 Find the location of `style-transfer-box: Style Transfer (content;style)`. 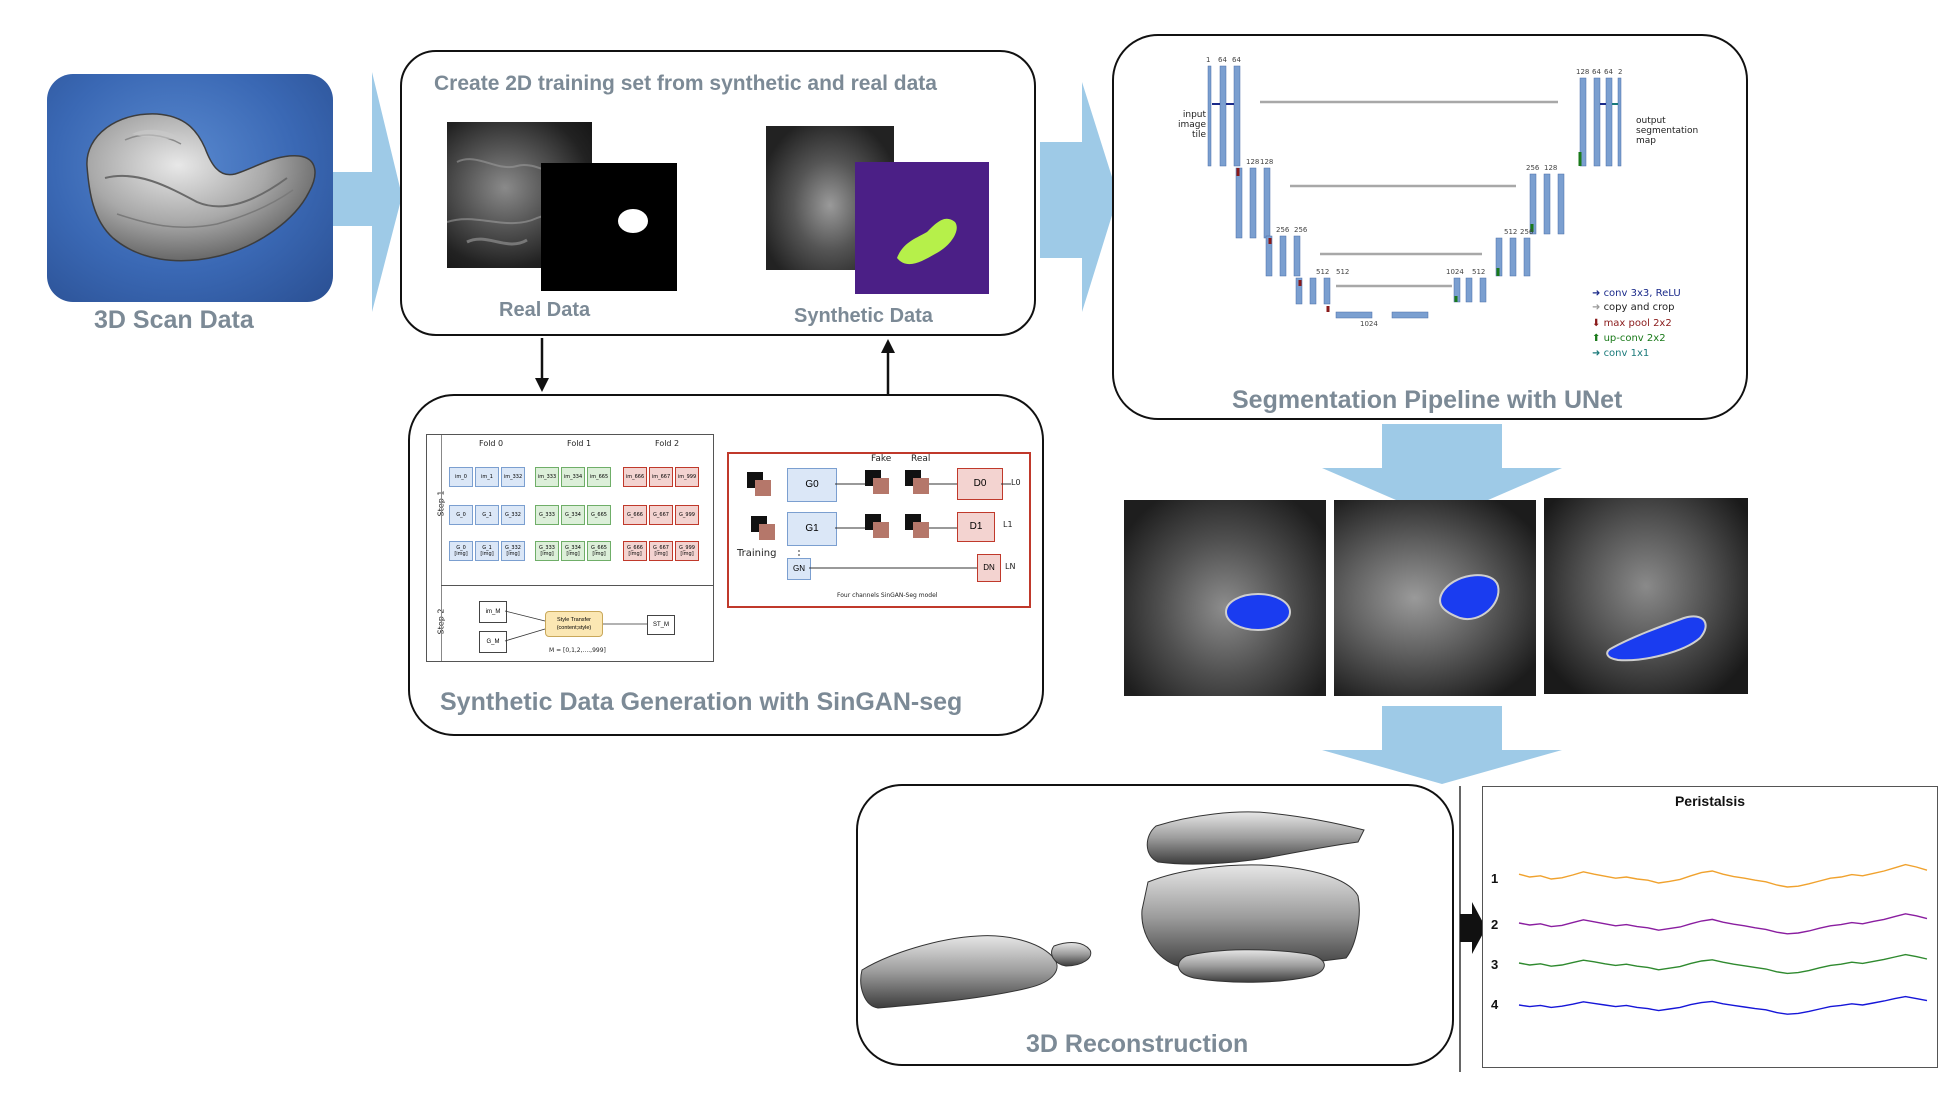

style-transfer-box: Style Transfer (content;style) is located at coordinates (574, 624).